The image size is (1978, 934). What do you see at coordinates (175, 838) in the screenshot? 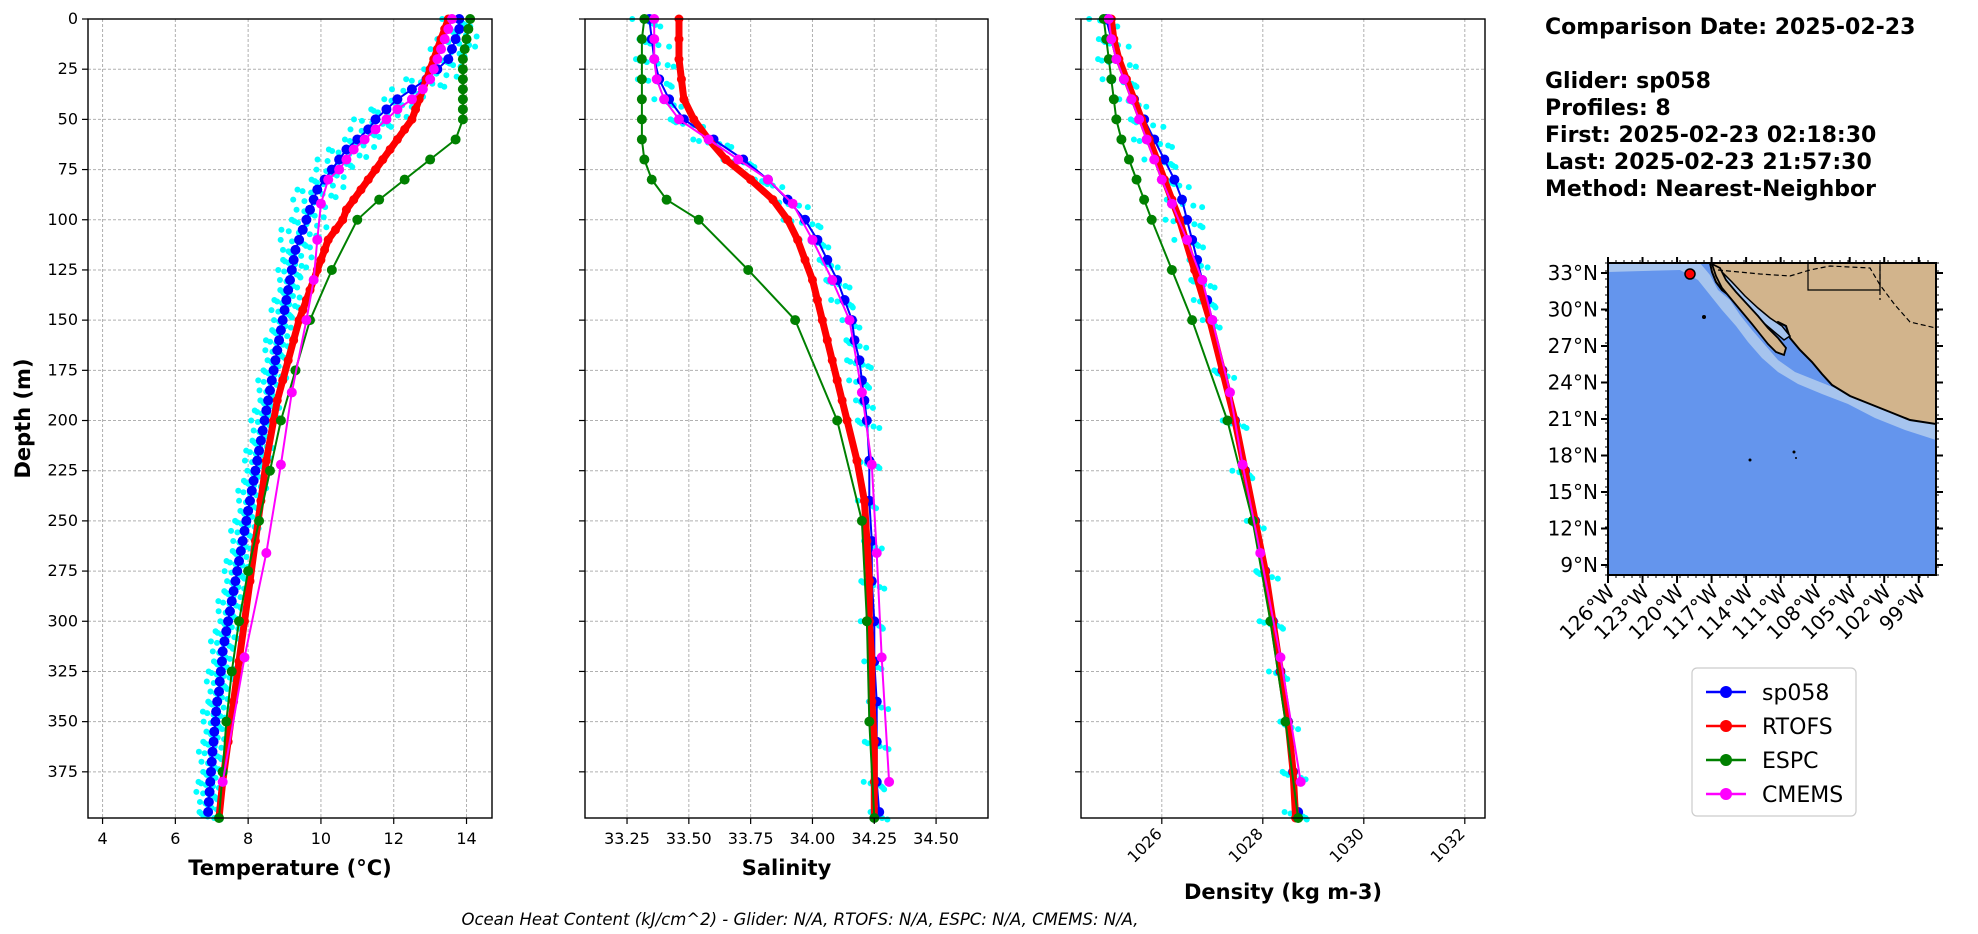
I see `x-tick-label: 6` at bounding box center [175, 838].